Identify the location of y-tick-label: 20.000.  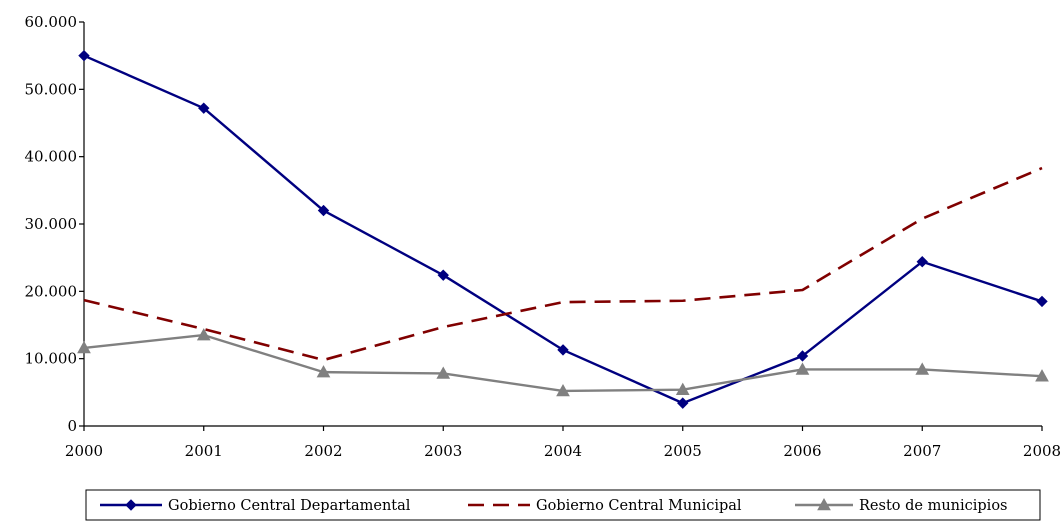
(51, 291).